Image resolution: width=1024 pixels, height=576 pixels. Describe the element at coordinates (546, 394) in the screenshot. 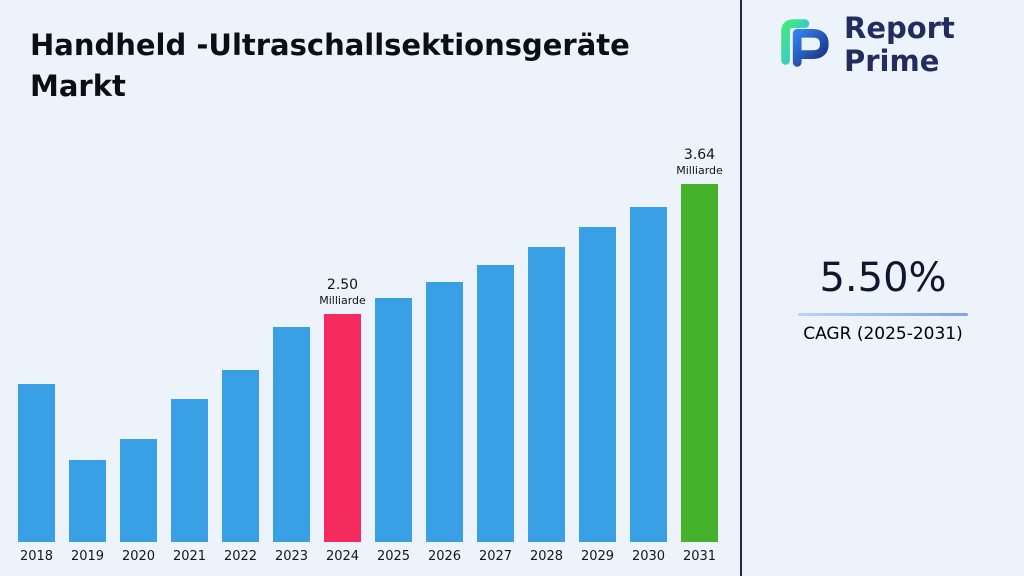

I see `chart-bar-2028` at that location.